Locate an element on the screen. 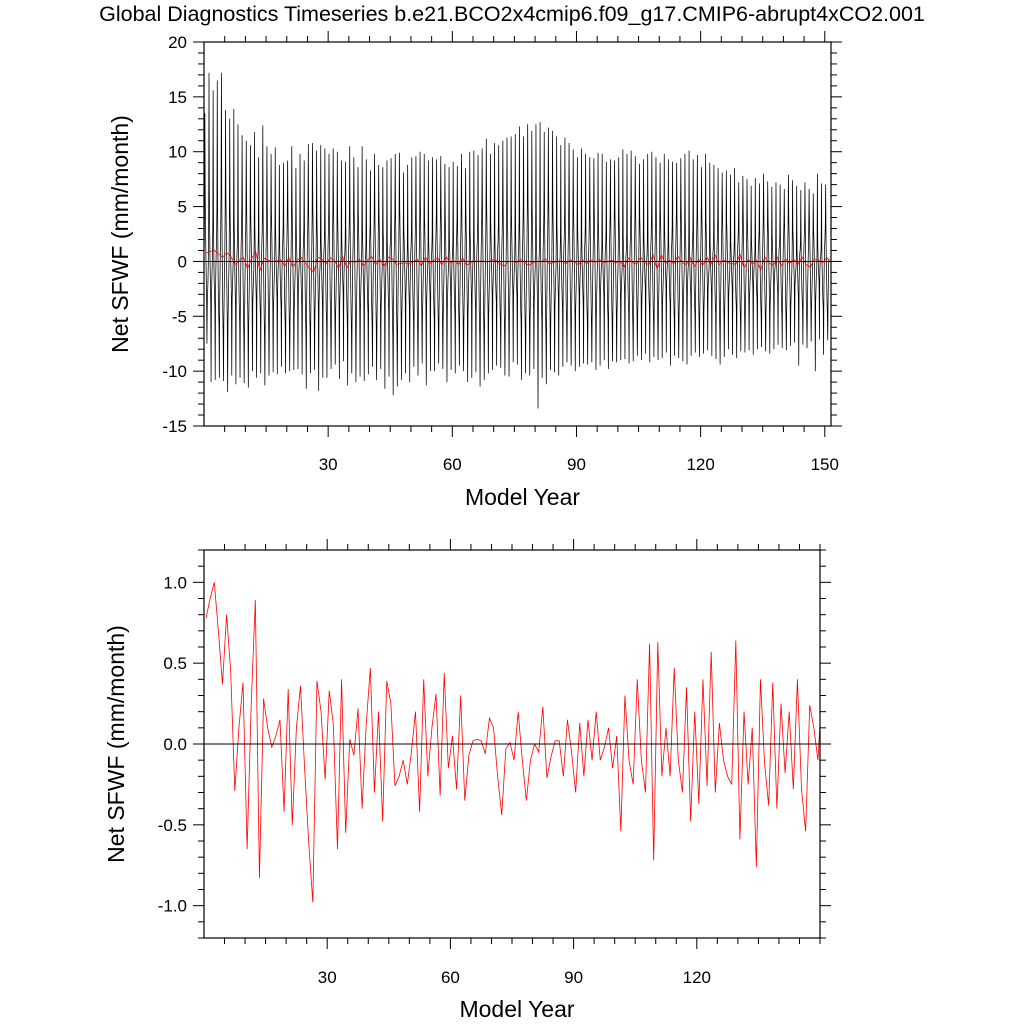 This screenshot has height=1024, width=1024. y-tick-label: -15 is located at coordinates (174, 426).